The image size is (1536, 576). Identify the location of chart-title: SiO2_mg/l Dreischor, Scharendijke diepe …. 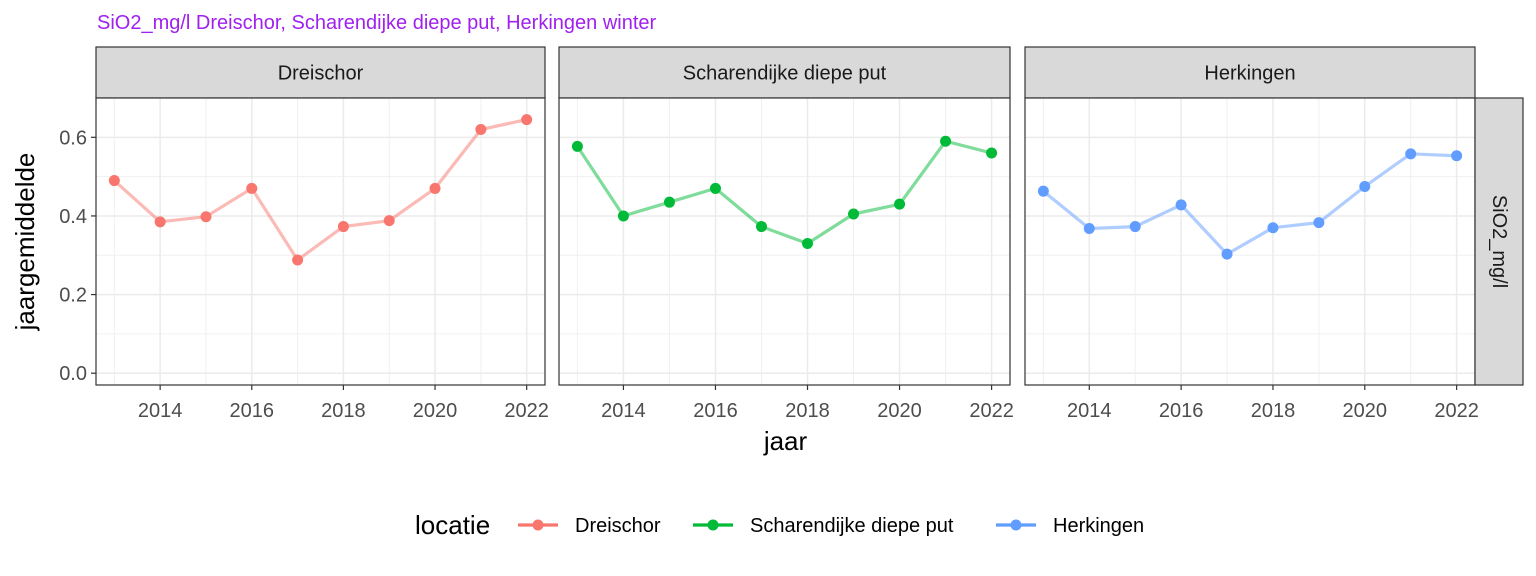
(377, 23).